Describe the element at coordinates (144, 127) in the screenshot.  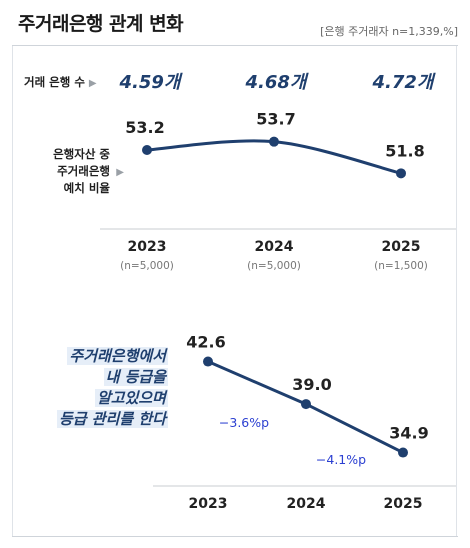
I see `deposit-ratio-data-label: 53.2` at that location.